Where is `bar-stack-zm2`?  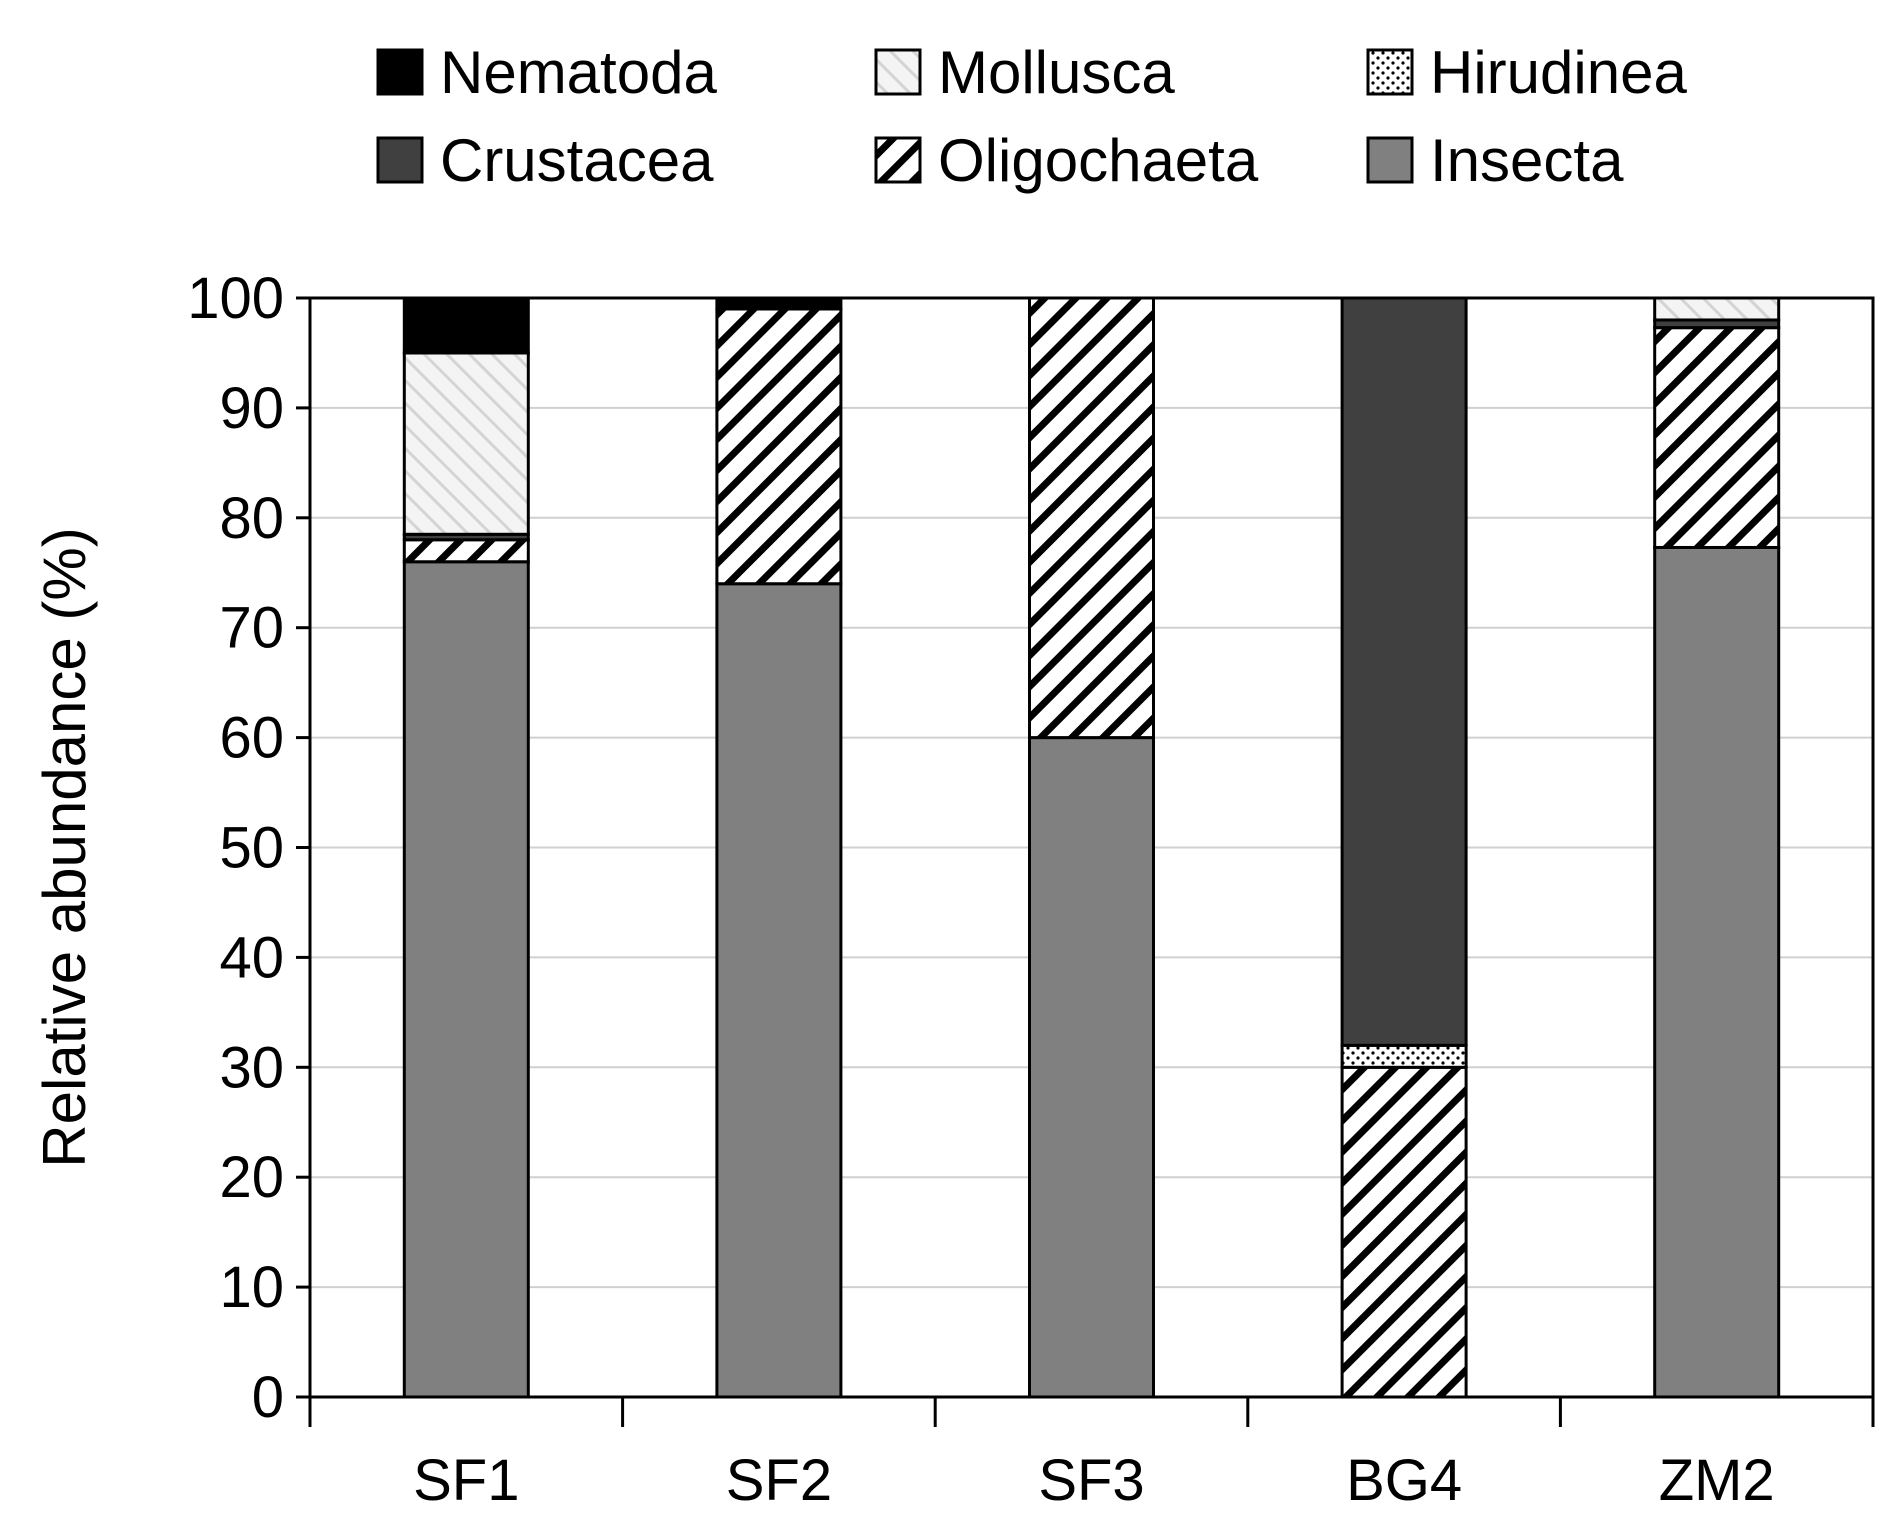
bar-stack-zm2 is located at coordinates (1717, 847).